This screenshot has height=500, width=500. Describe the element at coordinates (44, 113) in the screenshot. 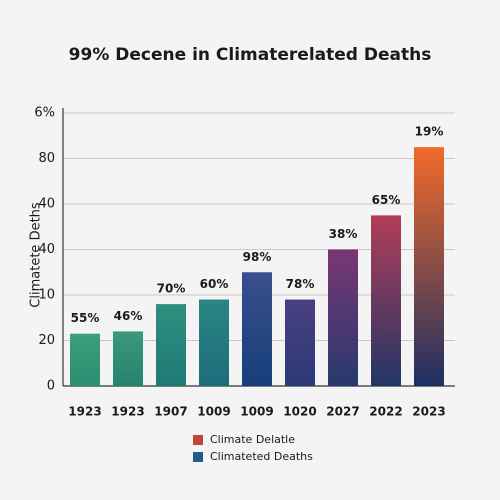

I see `y-tick-label: 6%` at that location.